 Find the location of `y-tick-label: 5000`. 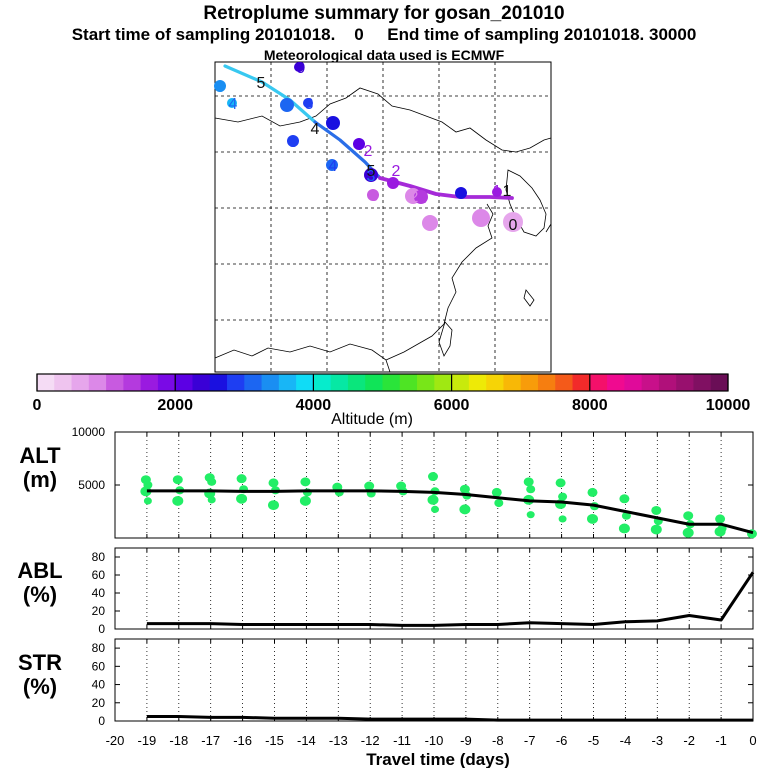

y-tick-label: 5000 is located at coordinates (91, 485).